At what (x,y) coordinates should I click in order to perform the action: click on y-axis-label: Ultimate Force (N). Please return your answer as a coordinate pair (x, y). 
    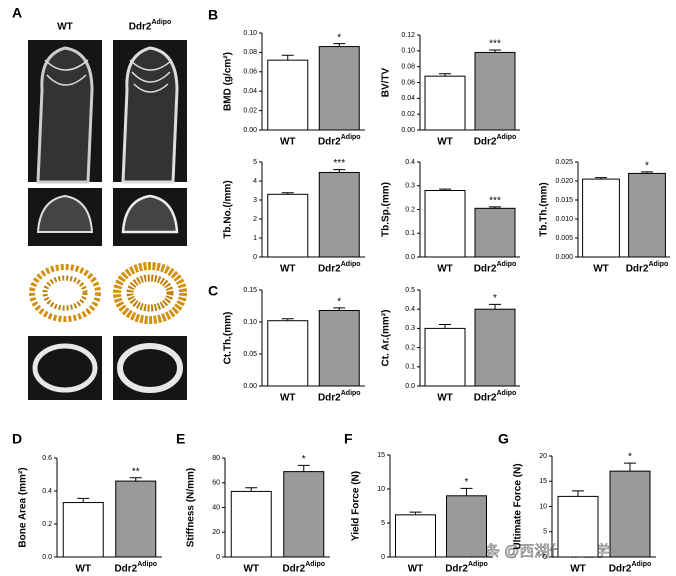
    Looking at the image, I should click on (518, 506).